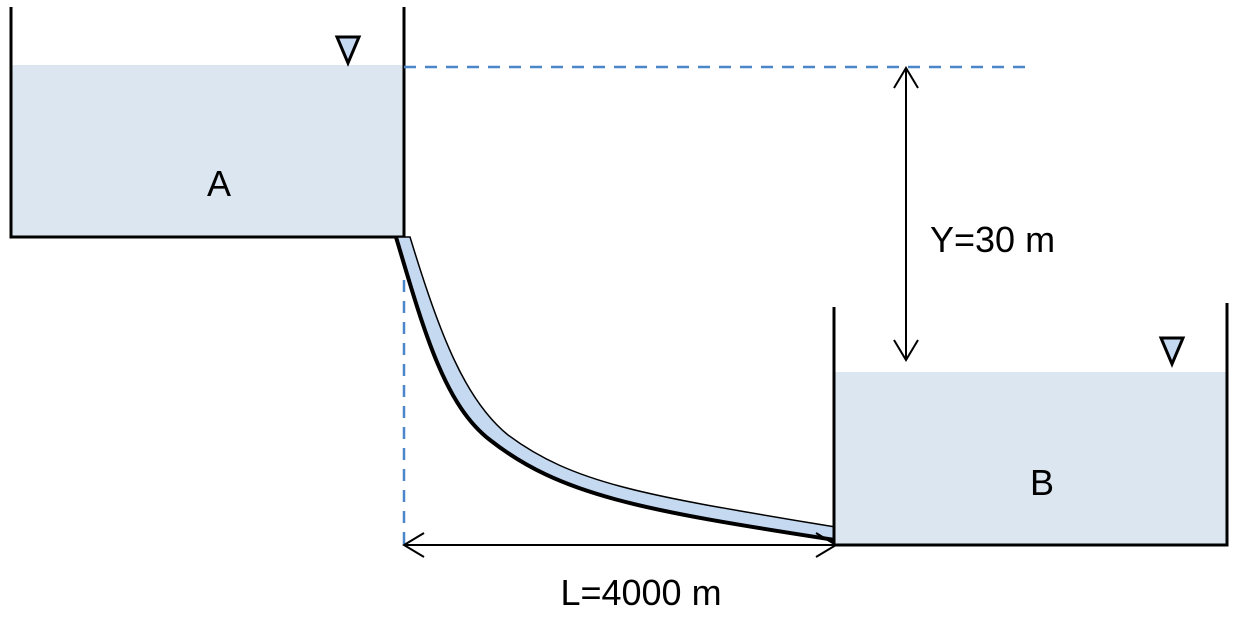 The width and height of the screenshot is (1249, 619). What do you see at coordinates (906, 350) in the screenshot?
I see `head-difference-arrowhead-bottom` at bounding box center [906, 350].